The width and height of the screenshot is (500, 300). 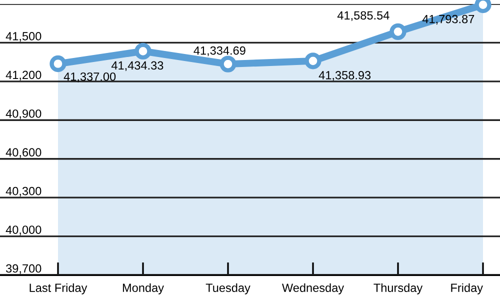 What do you see at coordinates (467, 288) in the screenshot?
I see `x-tick-label: Friday` at bounding box center [467, 288].